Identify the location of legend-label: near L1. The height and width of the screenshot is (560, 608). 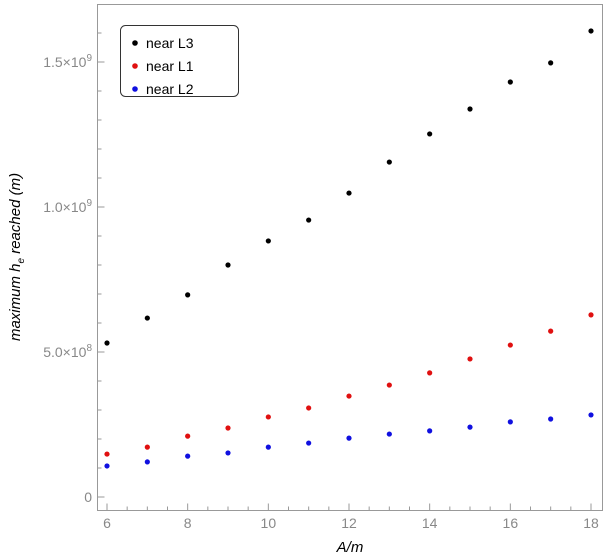
(170, 66).